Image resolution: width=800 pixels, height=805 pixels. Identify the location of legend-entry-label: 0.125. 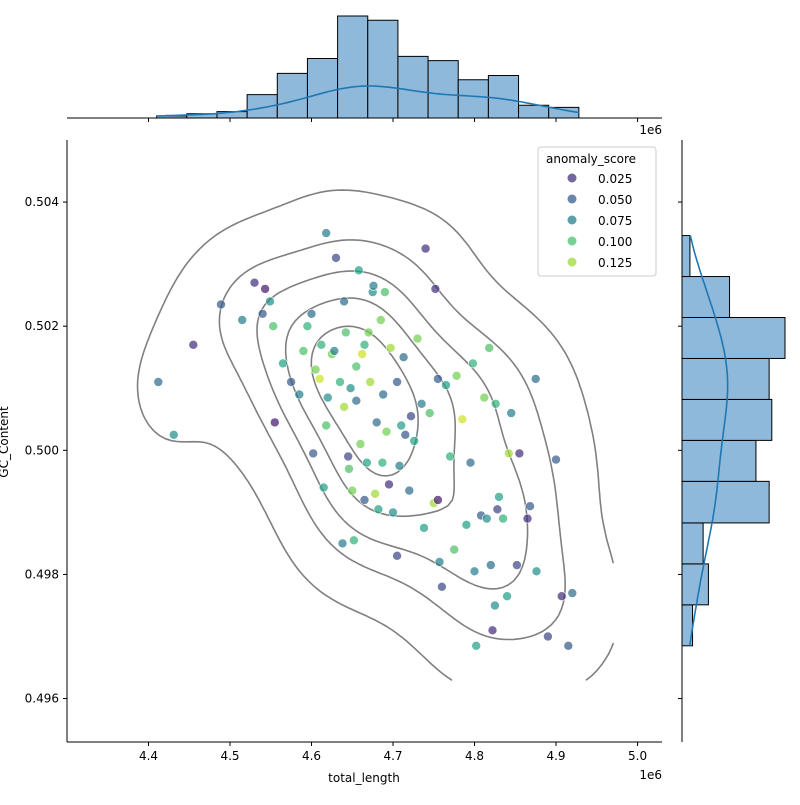
(615, 263).